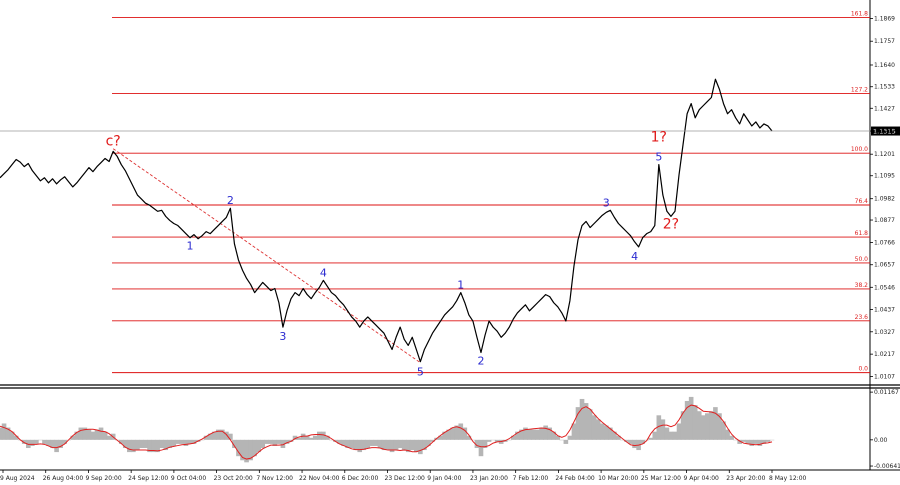 This screenshot has height=485, width=900. Describe the element at coordinates (148, 478) in the screenshot. I see `time-tick-label-3: 24 Sep 12:00` at that location.